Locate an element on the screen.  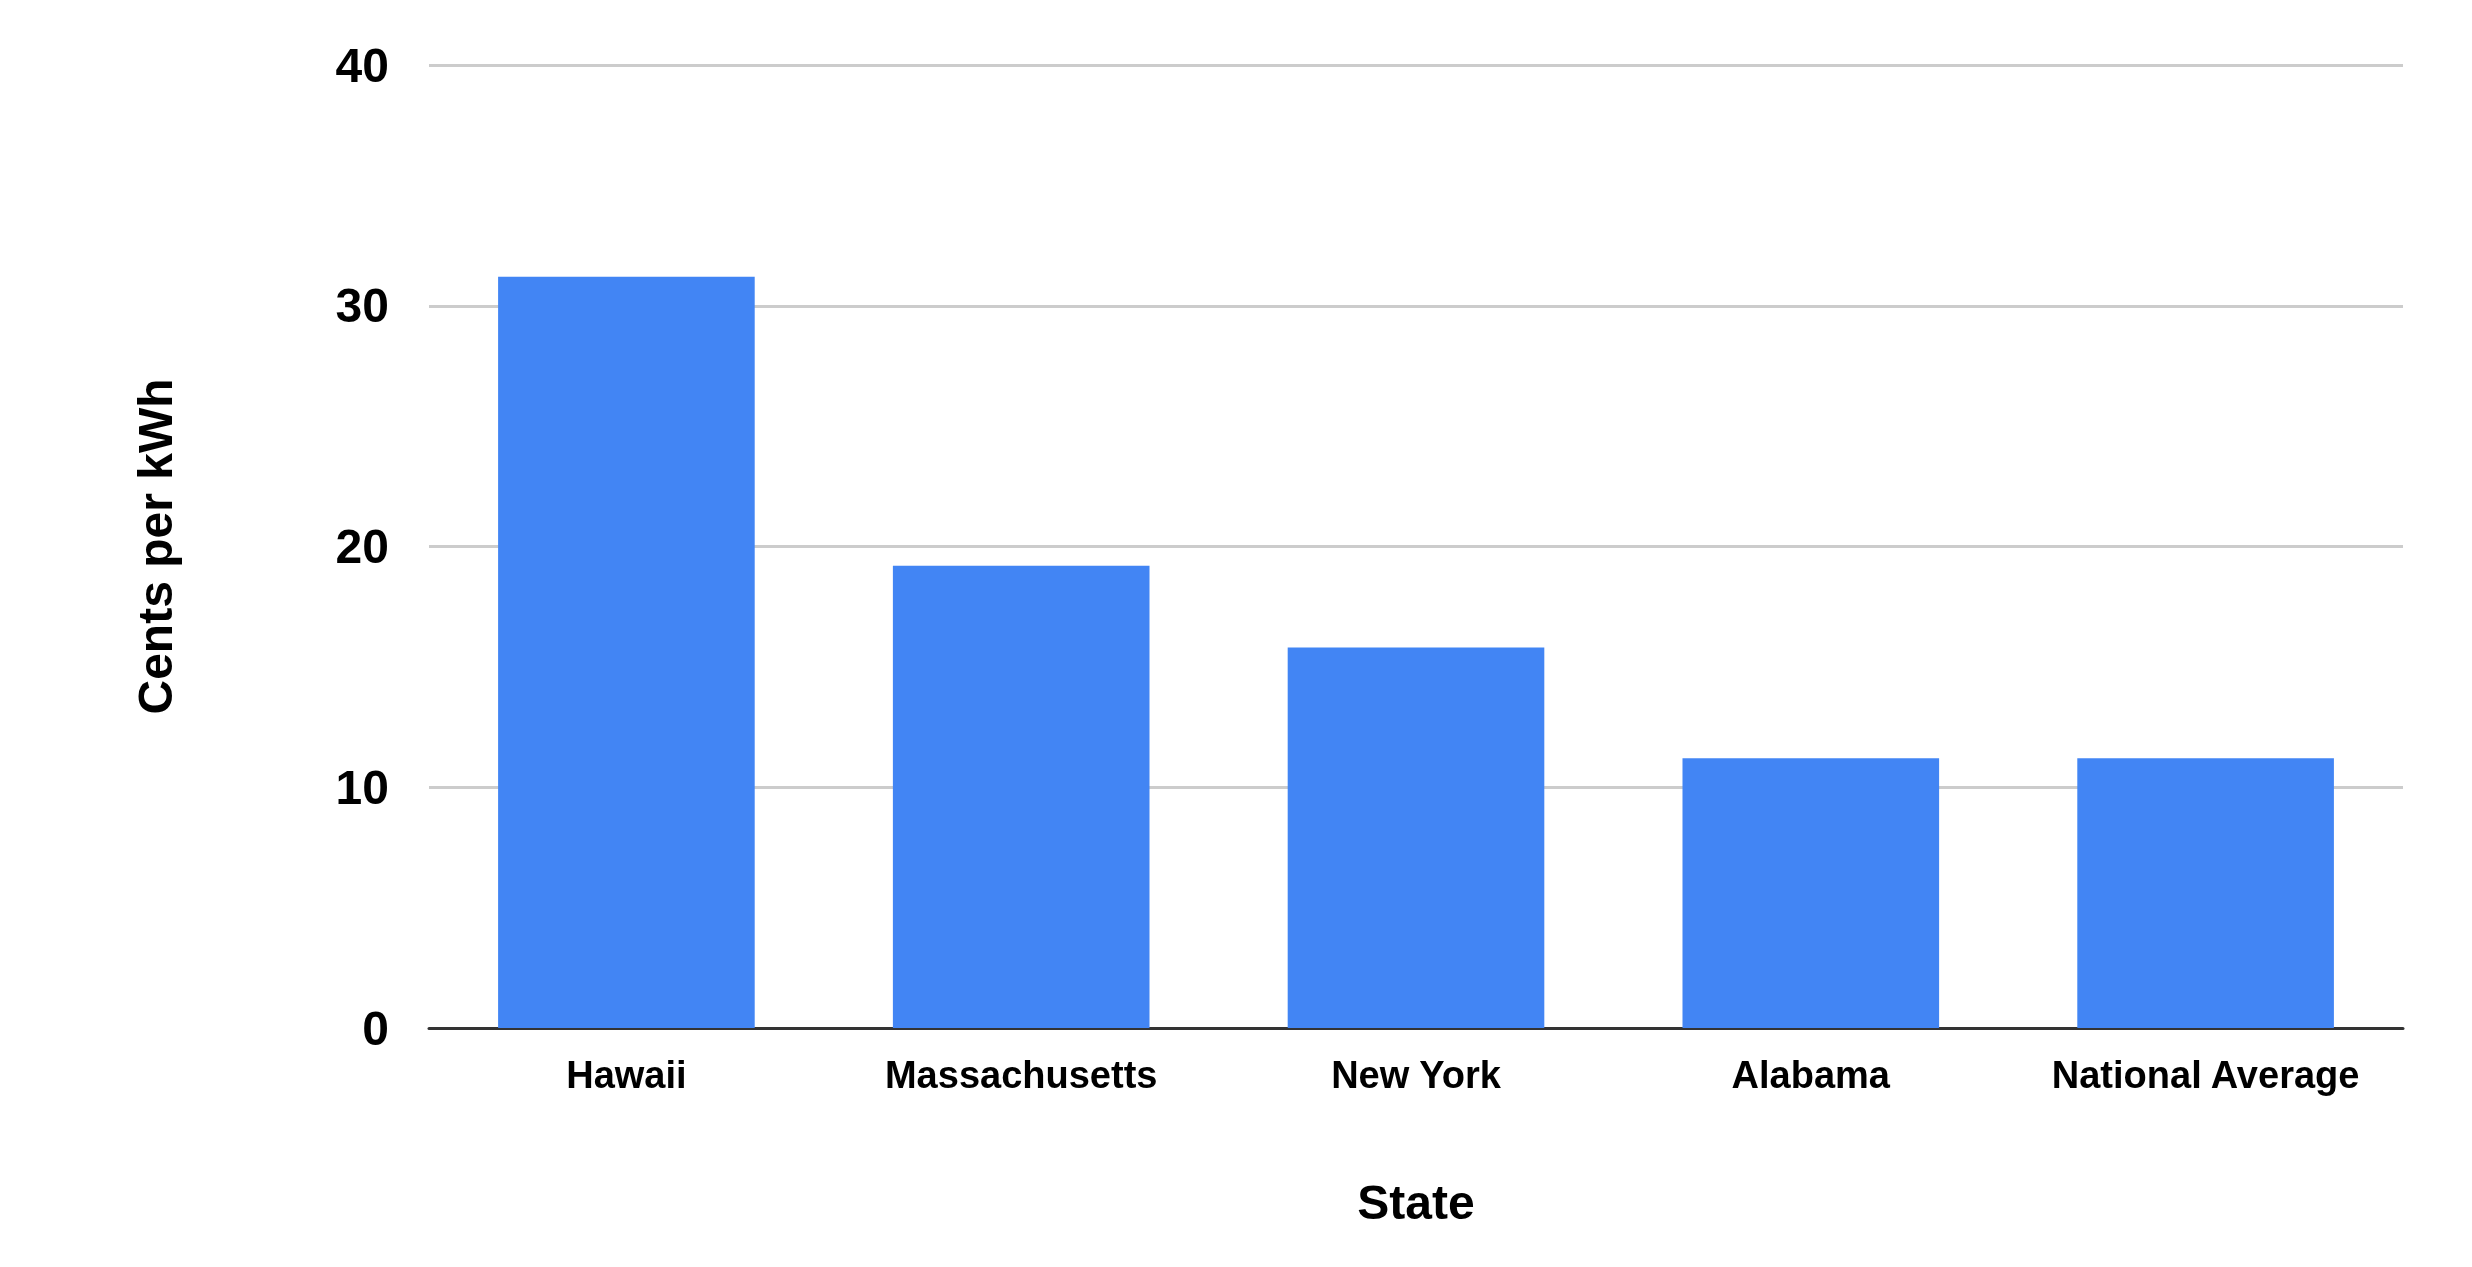
x-tick-label: Alabama is located at coordinates (1811, 1075).